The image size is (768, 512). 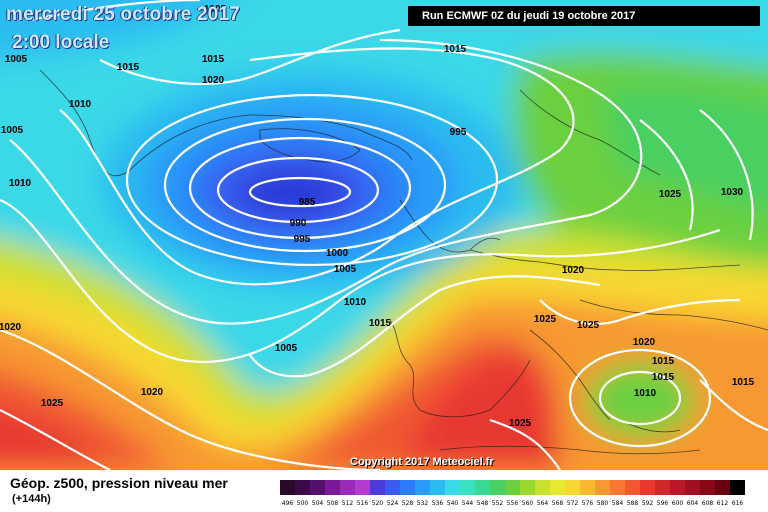 What do you see at coordinates (119, 483) in the screenshot?
I see `legend-title: Géop. z500, pression niveau mer` at bounding box center [119, 483].